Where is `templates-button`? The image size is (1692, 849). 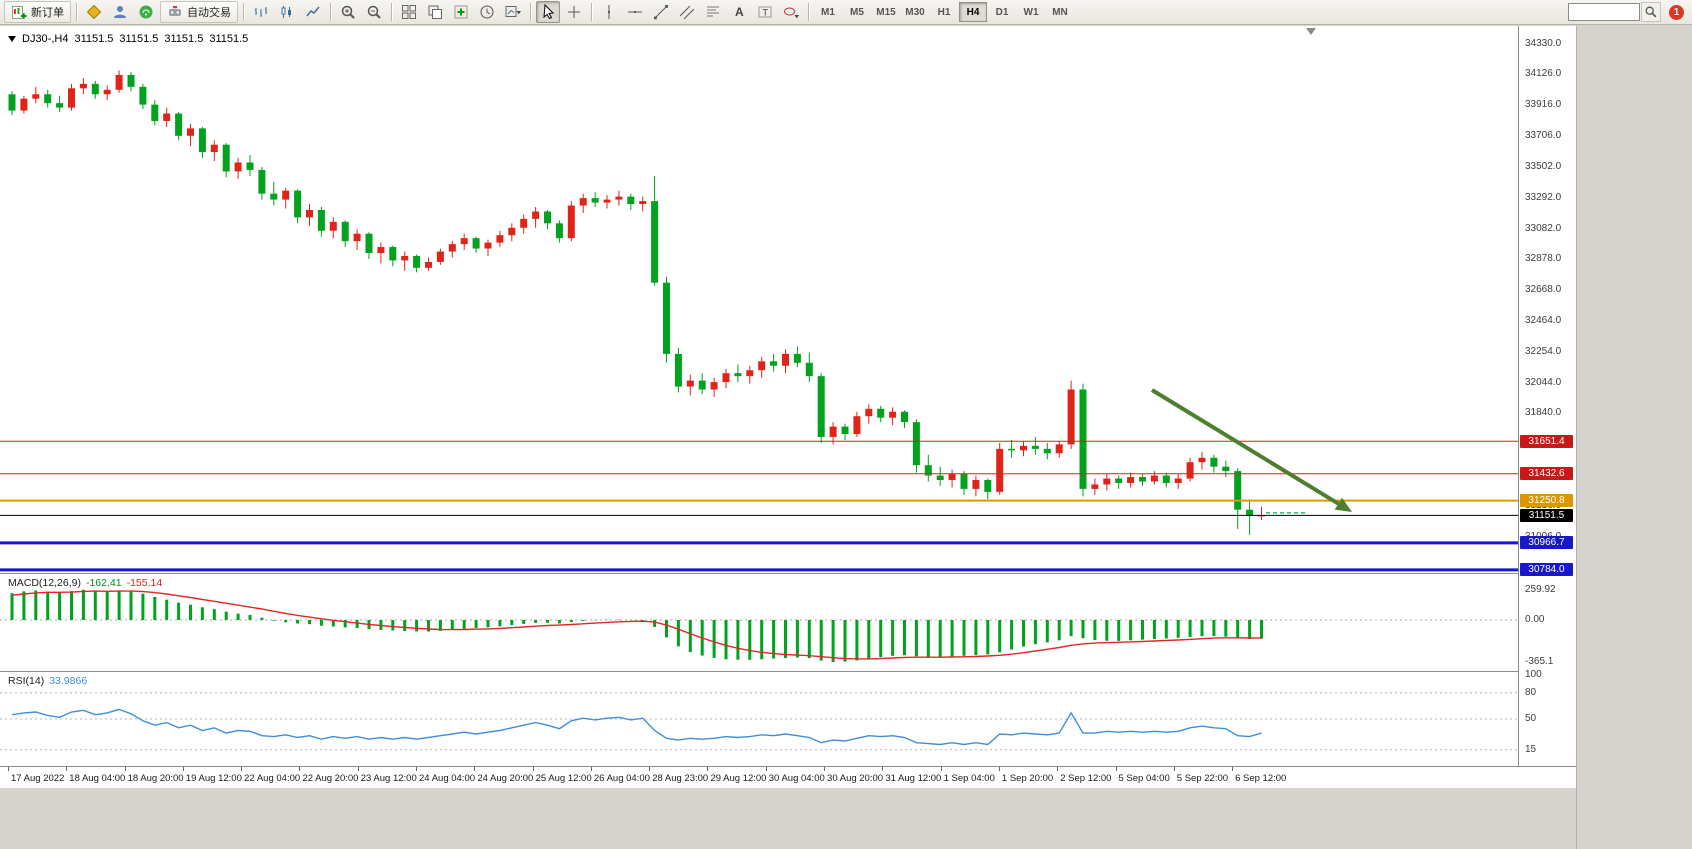 templates-button is located at coordinates (513, 12).